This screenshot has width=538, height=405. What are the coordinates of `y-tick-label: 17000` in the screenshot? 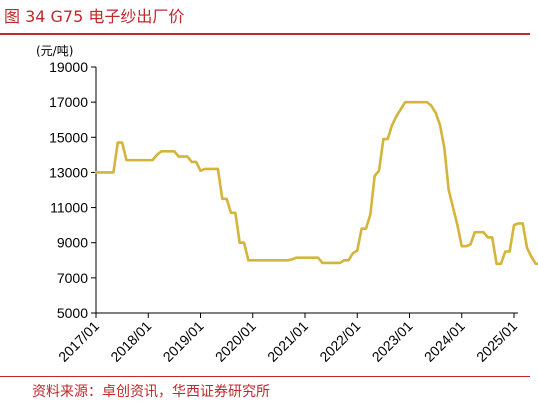 It's located at (68, 102).